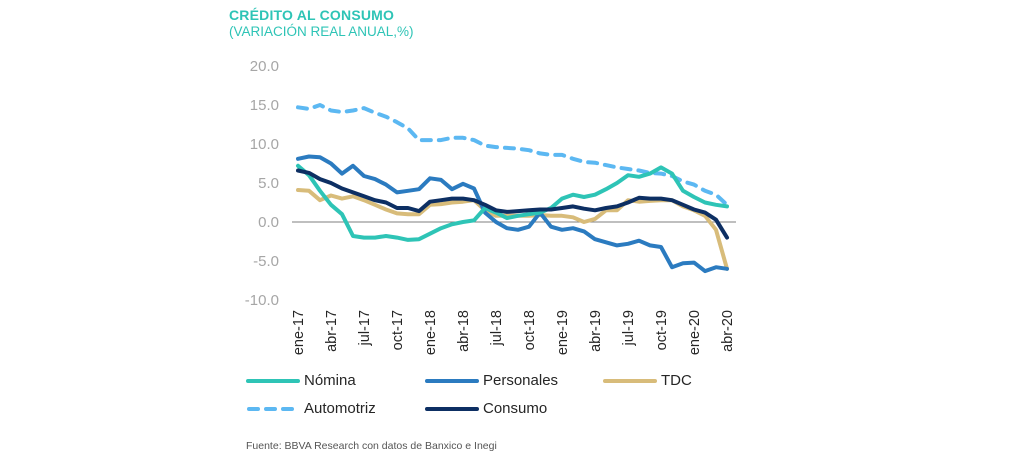 The width and height of the screenshot is (1024, 458). I want to click on y-tick-label: -5.0, so click(266, 261).